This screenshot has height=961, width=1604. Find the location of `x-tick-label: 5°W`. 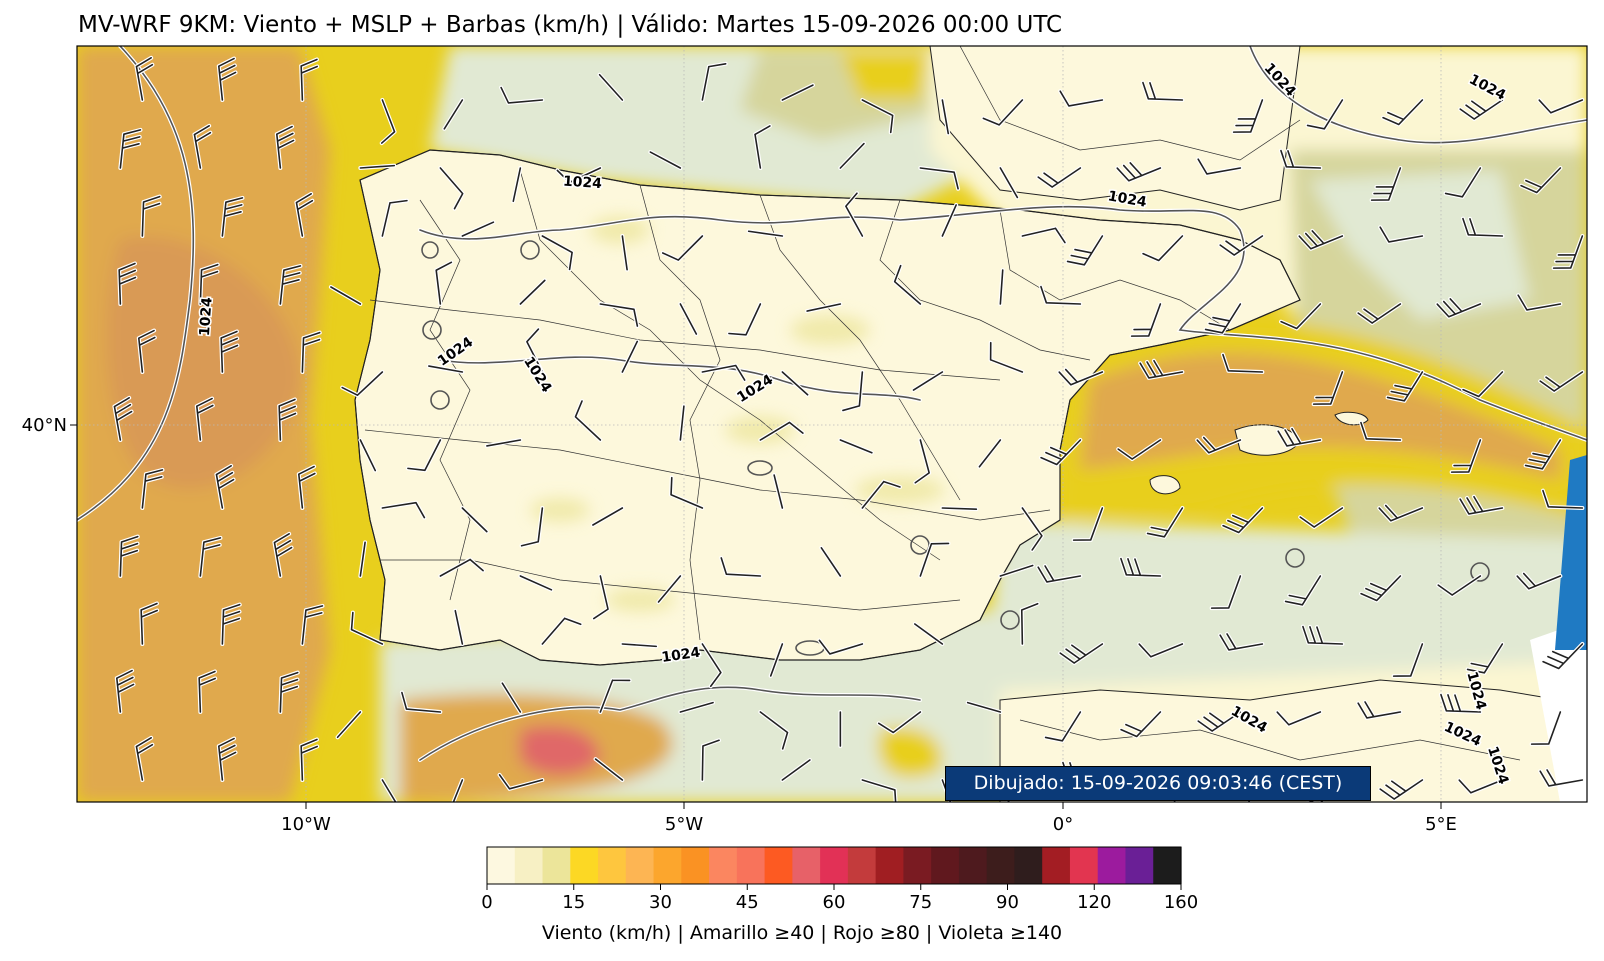

x-tick-label: 5°W is located at coordinates (684, 824).